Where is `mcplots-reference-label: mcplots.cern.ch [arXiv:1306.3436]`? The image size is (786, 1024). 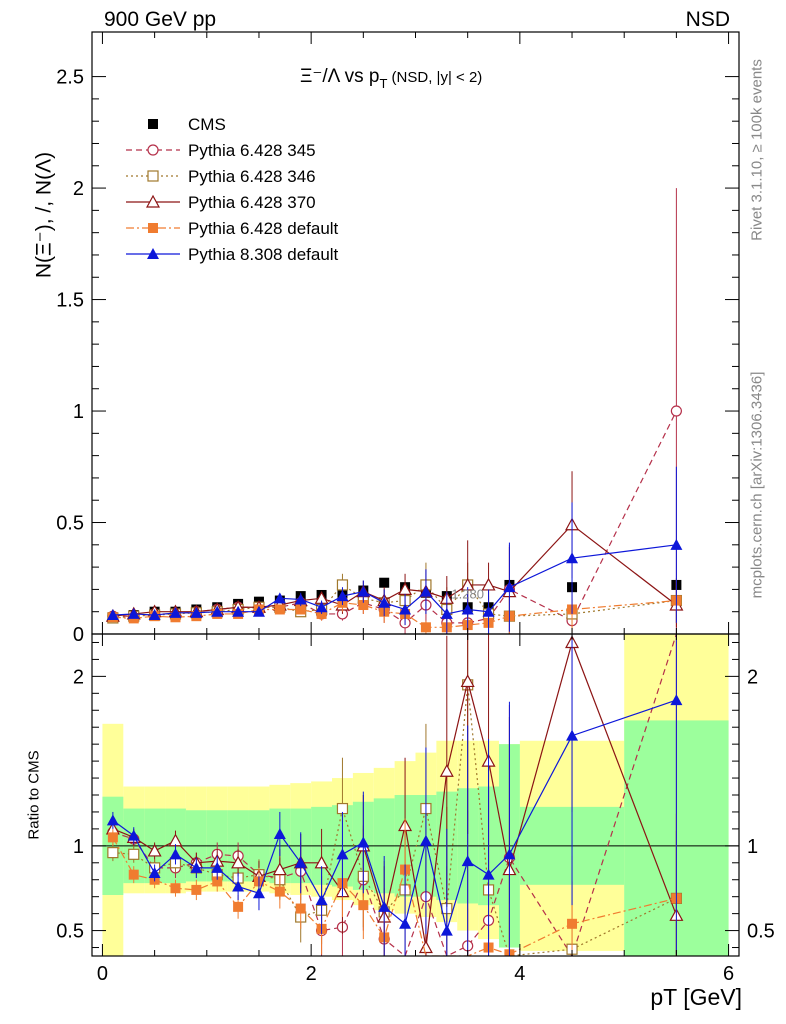
mcplots-reference-label: mcplots.cern.ch [arXiv:1306.3436] is located at coordinates (757, 485).